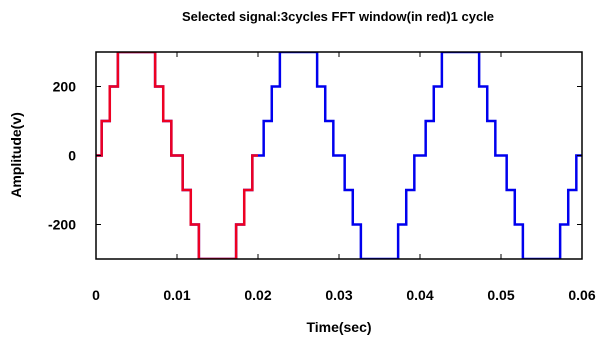  What do you see at coordinates (338, 295) in the screenshot?
I see `x-tick-label: 0.03` at bounding box center [338, 295].